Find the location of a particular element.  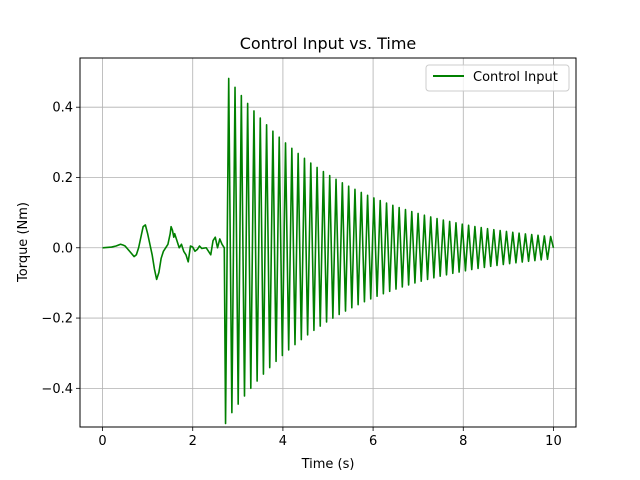

y-tick-label: −0.2 is located at coordinates (57, 319).